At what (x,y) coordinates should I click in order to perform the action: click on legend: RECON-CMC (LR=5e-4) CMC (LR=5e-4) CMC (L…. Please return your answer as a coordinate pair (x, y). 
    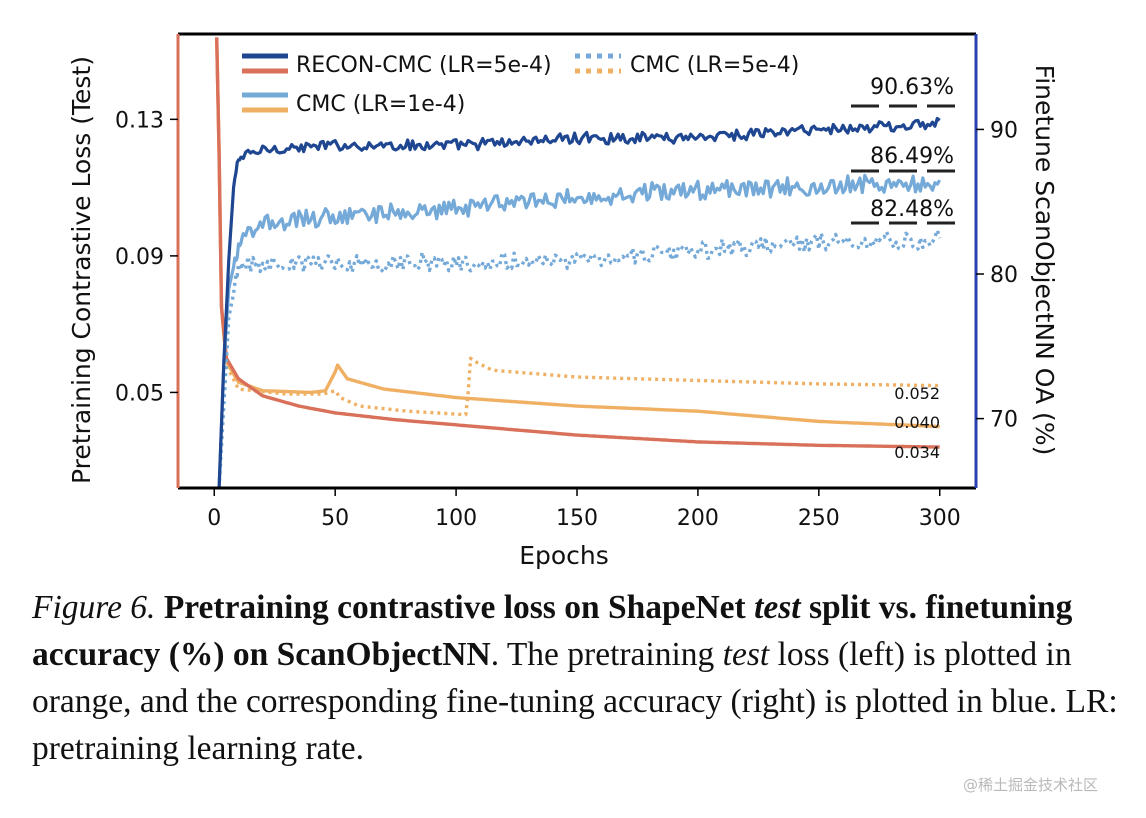
    Looking at the image, I should click on (520, 85).